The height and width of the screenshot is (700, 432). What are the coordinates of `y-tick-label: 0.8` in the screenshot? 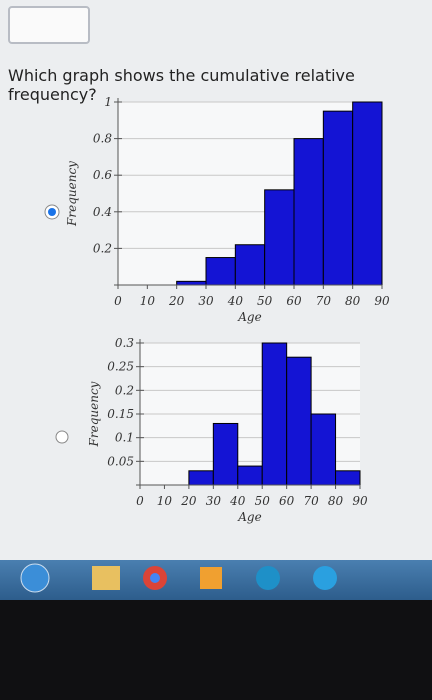 It's located at (102, 139).